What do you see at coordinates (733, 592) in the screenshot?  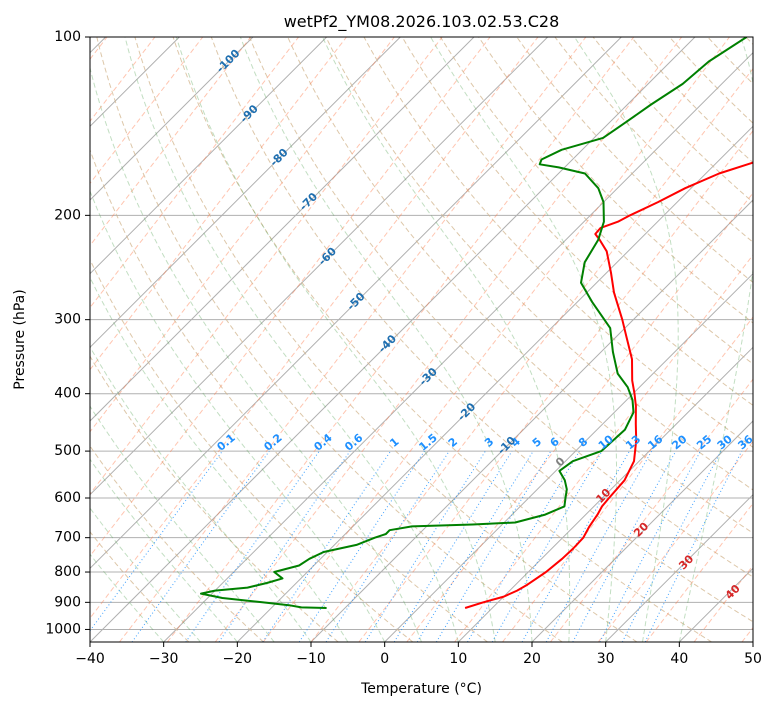 I see `theta-e-label: 40` at bounding box center [733, 592].